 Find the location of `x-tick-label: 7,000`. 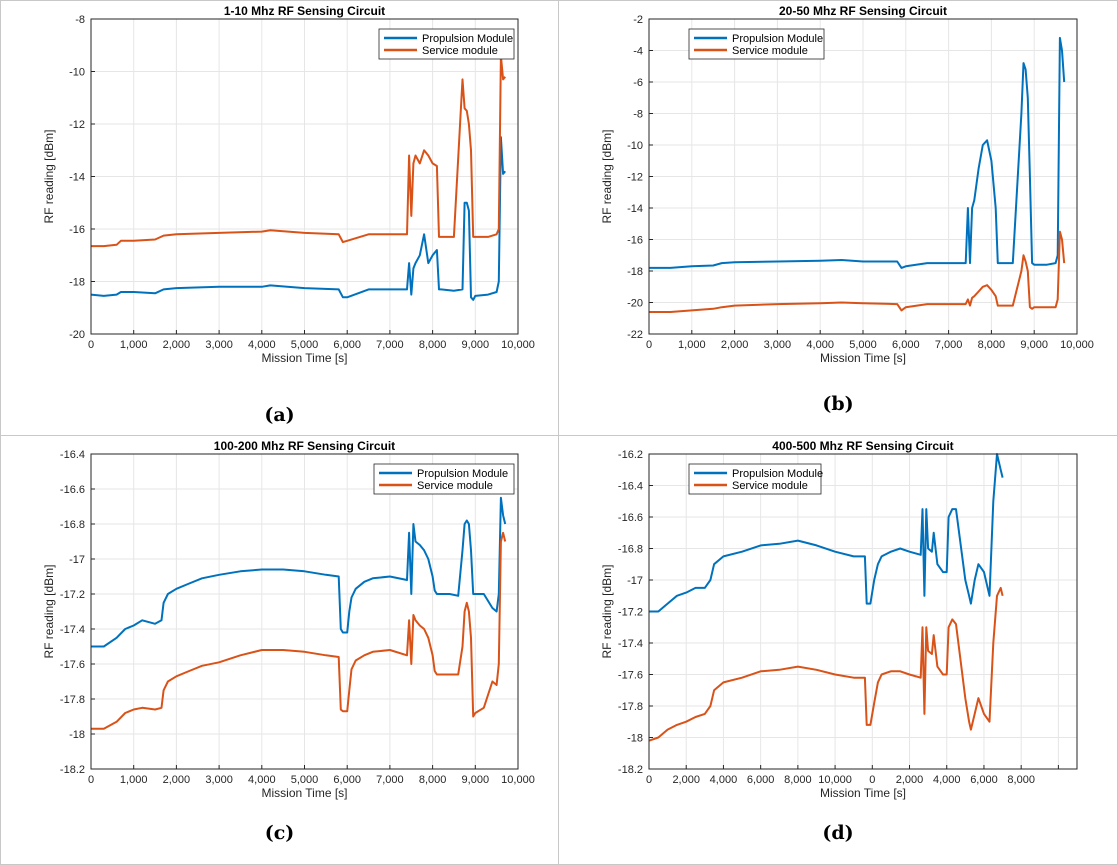

x-tick-label: 7,000 is located at coordinates (949, 345).